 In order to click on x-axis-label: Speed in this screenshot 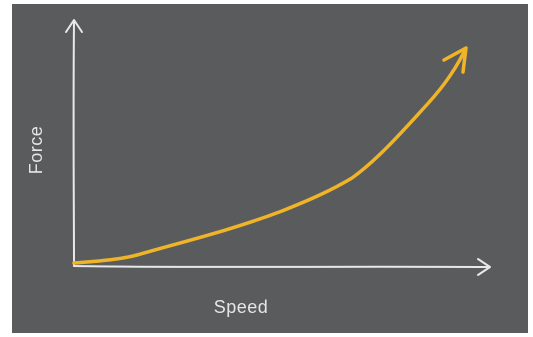, I will do `click(241, 307)`.